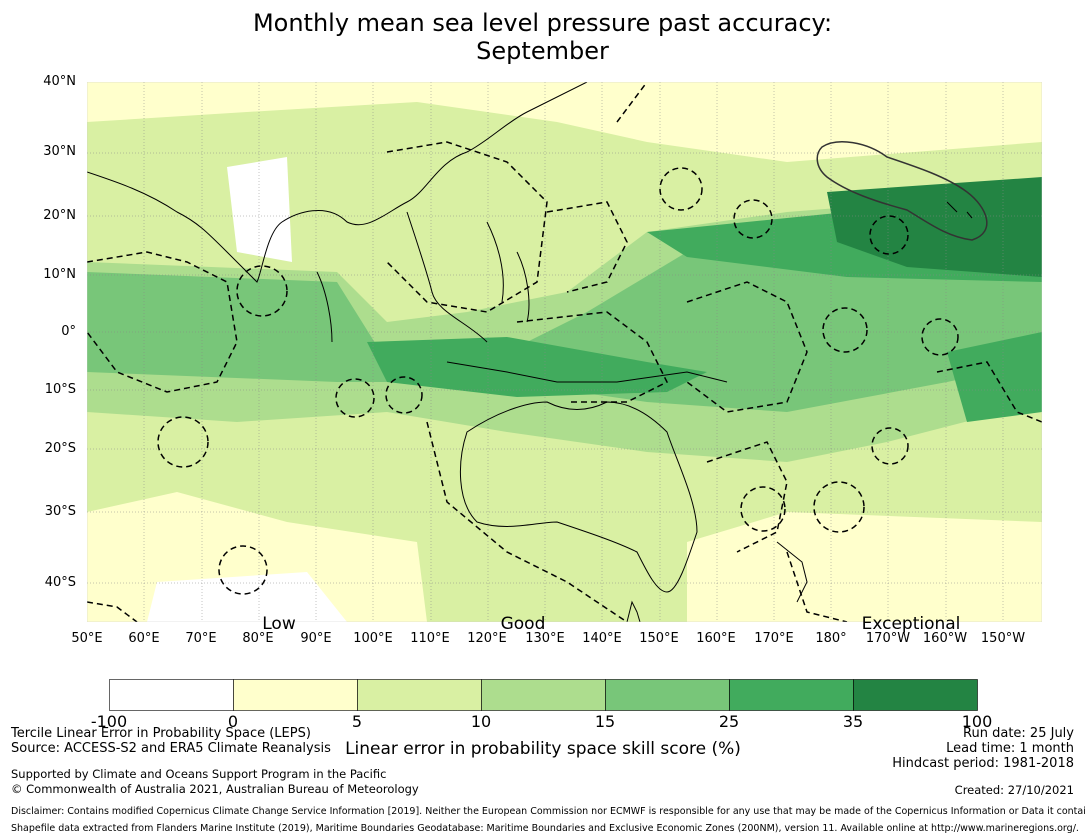 This screenshot has width=1085, height=839. What do you see at coordinates (523, 624) in the screenshot?
I see `skill-label-good: Good` at bounding box center [523, 624].